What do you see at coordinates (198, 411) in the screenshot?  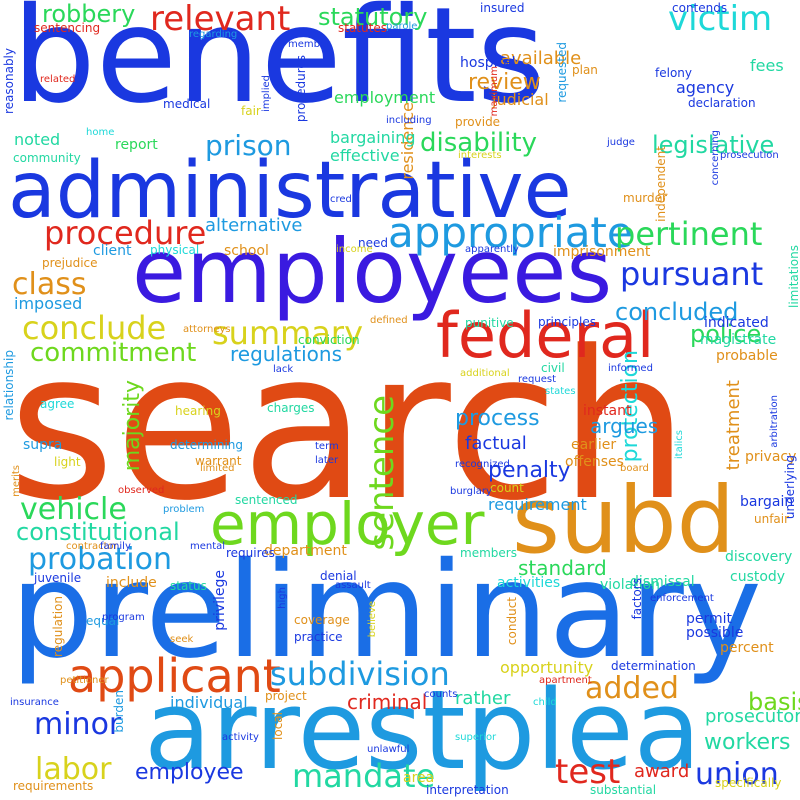 I see `word-hearing: hearing` at bounding box center [198, 411].